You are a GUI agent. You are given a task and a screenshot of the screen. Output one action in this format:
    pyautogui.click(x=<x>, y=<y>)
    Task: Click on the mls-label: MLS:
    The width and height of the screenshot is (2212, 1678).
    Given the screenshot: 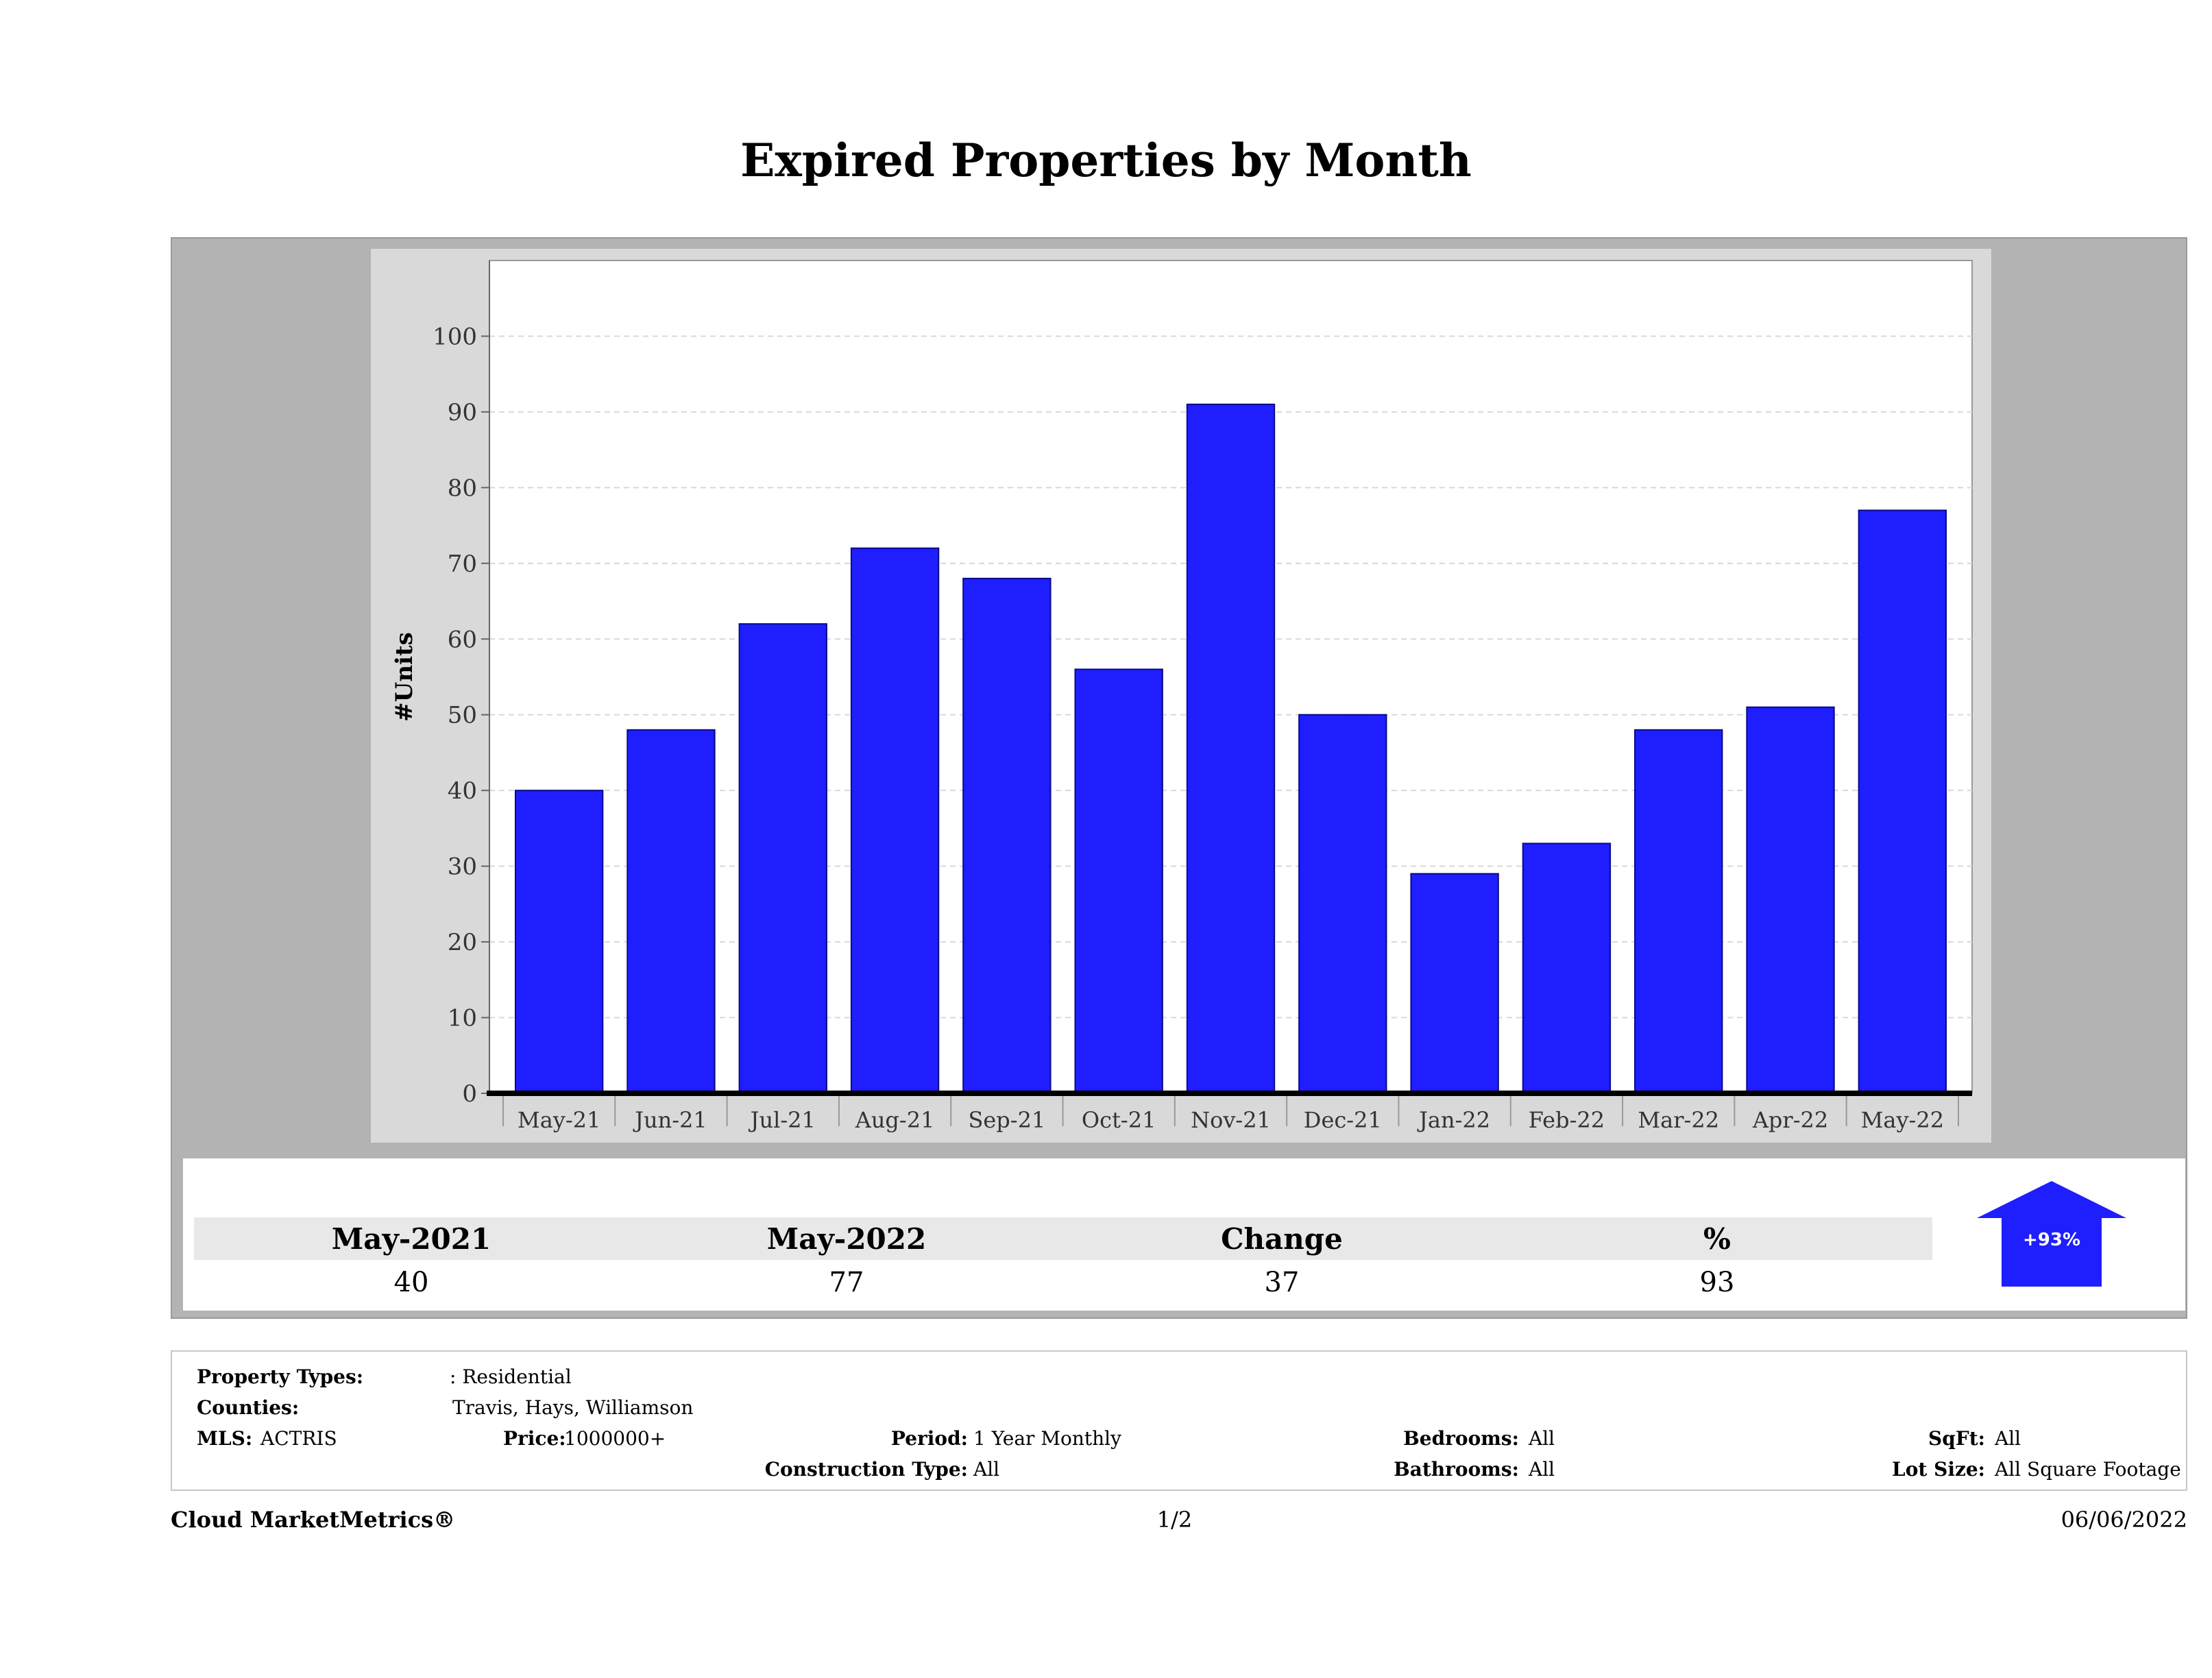 What is the action you would take?
    pyautogui.click(x=225, y=1438)
    